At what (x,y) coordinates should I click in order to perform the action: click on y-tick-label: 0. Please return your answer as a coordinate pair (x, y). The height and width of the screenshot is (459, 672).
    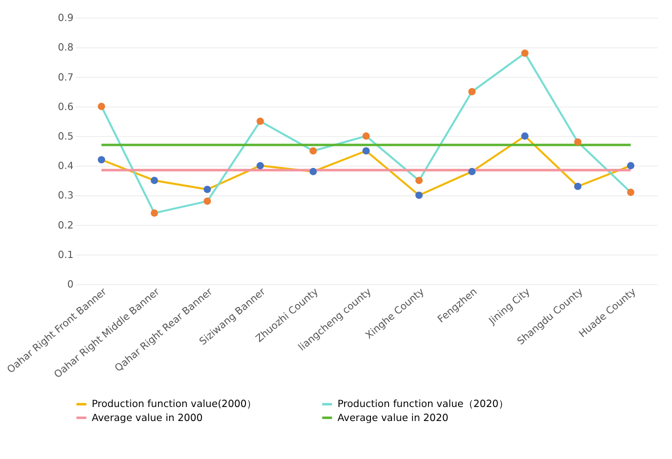
    Looking at the image, I should click on (70, 285).